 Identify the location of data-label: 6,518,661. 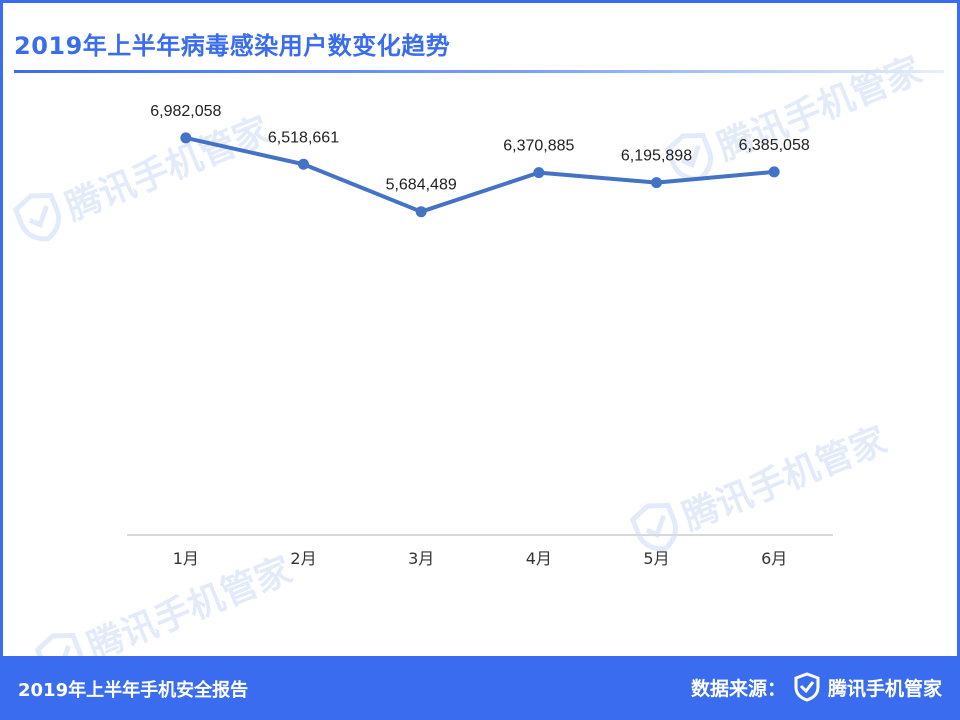
(303, 137).